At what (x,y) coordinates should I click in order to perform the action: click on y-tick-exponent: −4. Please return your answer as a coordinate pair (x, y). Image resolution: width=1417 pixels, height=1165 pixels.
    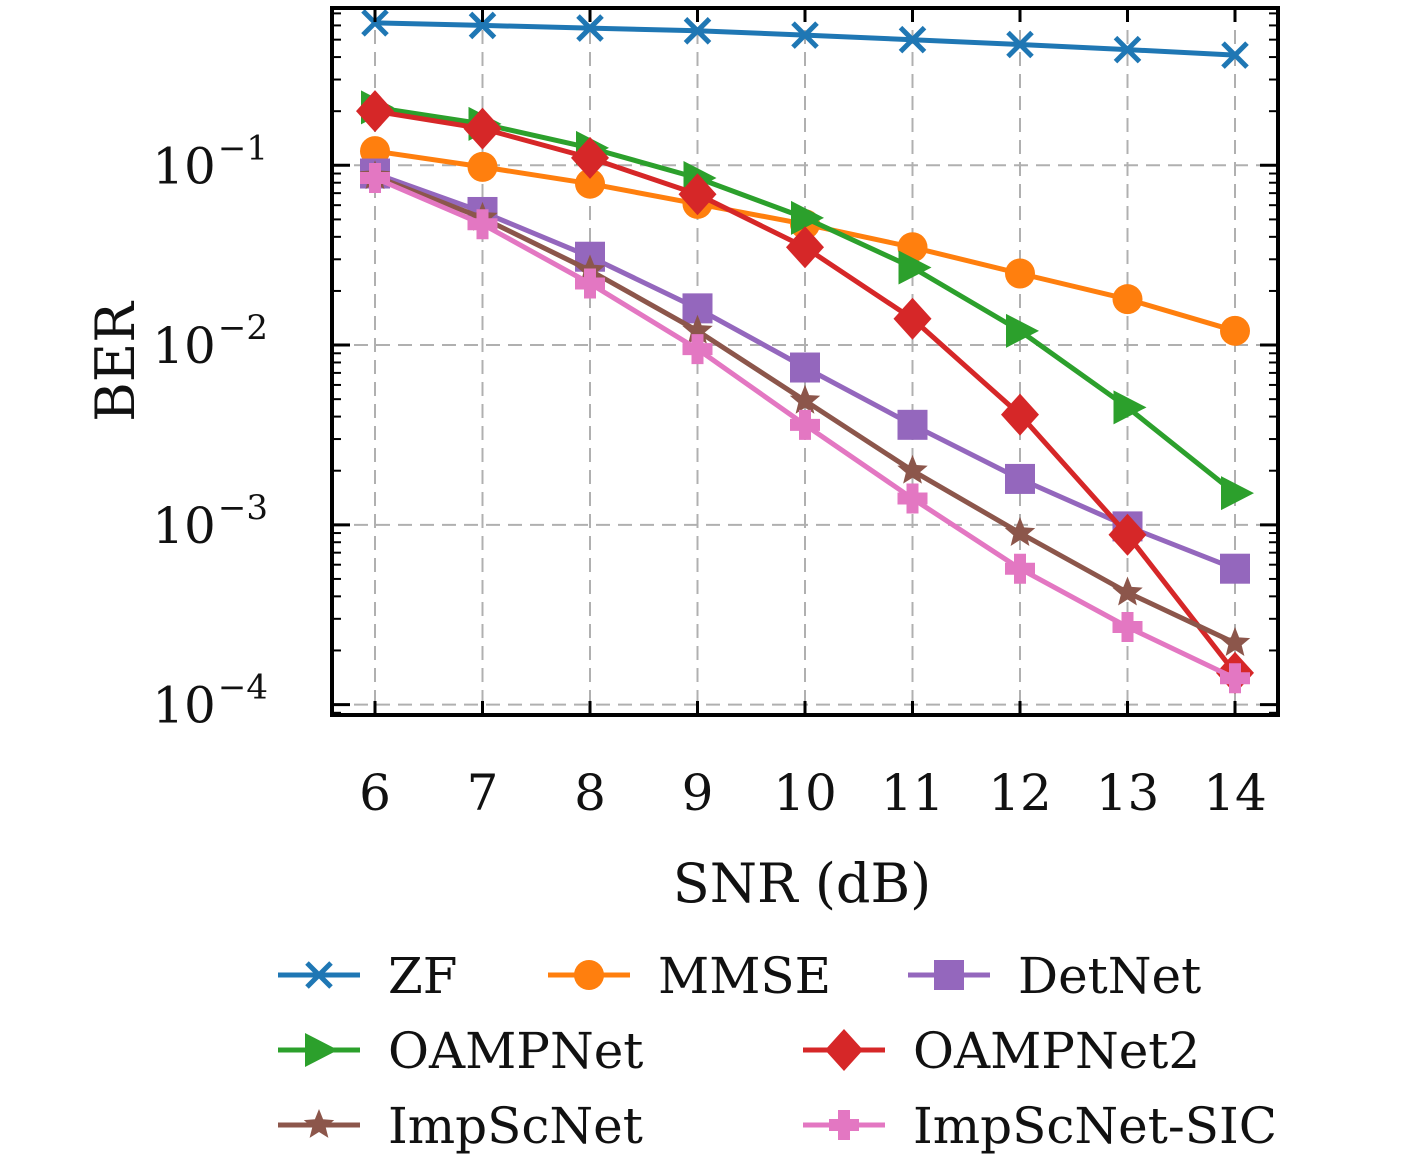
    Looking at the image, I should click on (243, 688).